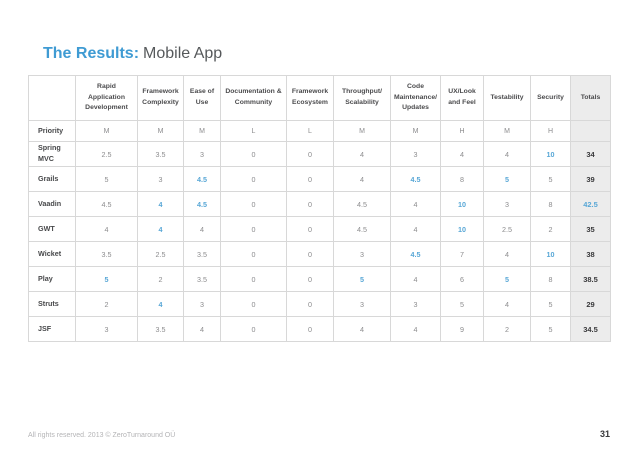  Describe the element at coordinates (310, 98) in the screenshot. I see `column-header-framework-ecosystem: Framework Ecosystem` at that location.